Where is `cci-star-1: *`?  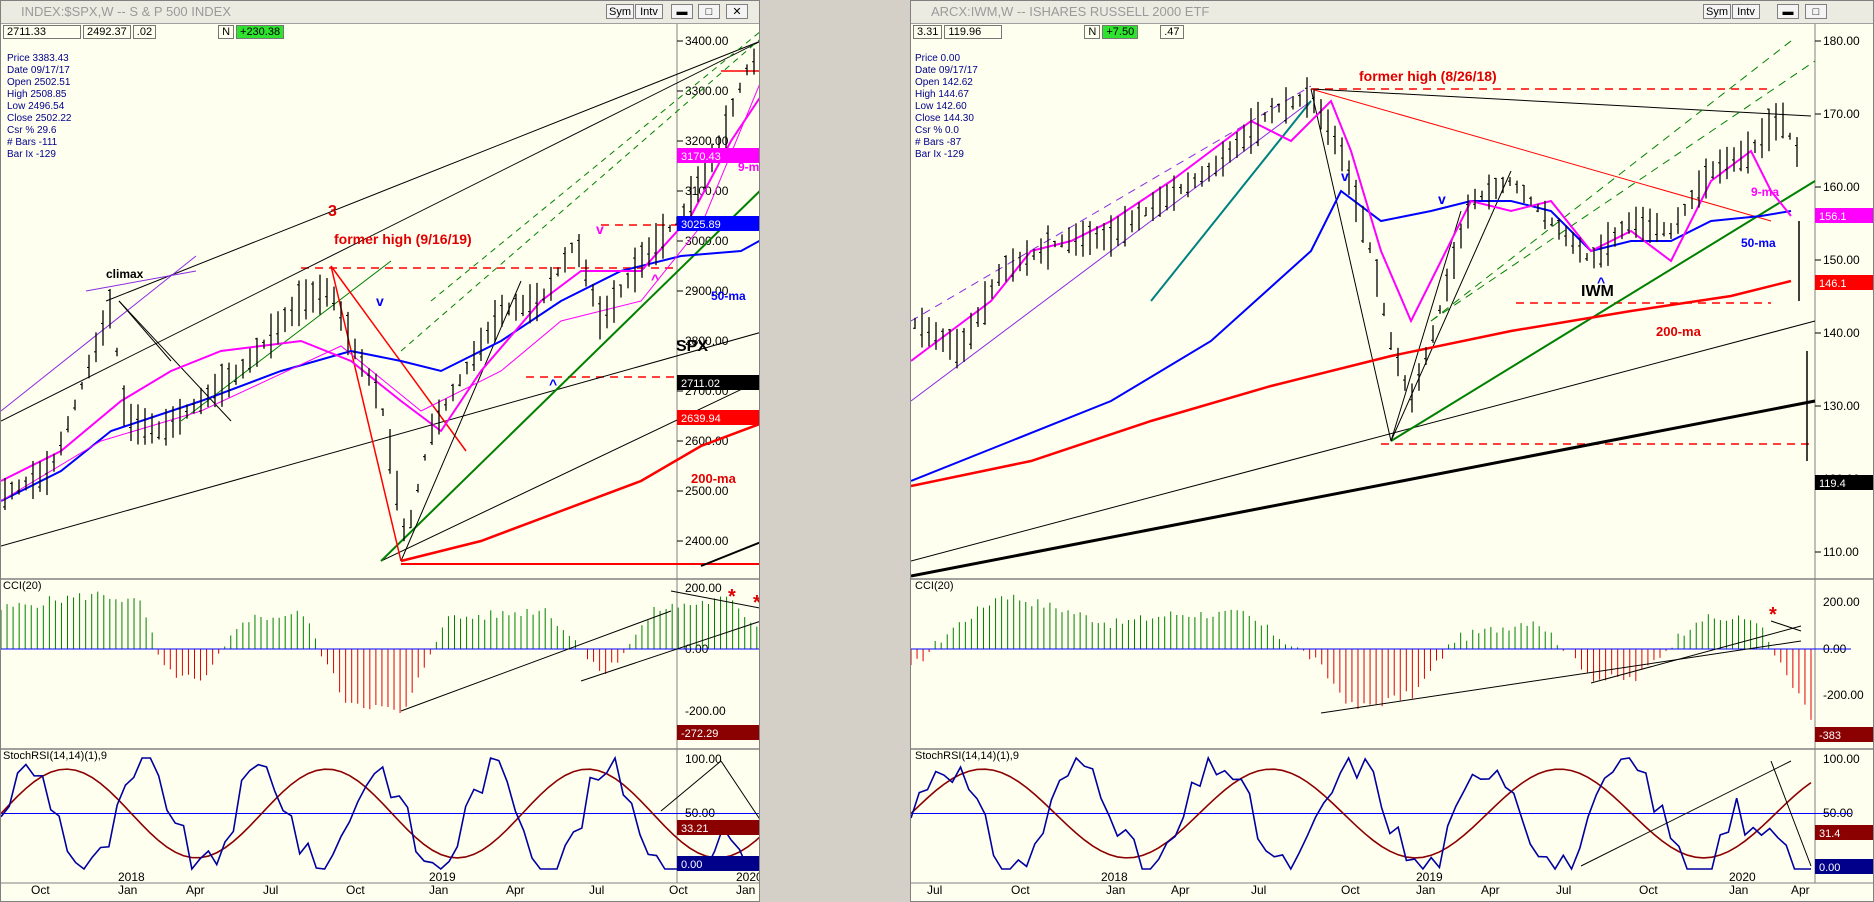 cci-star-1: * is located at coordinates (732, 597).